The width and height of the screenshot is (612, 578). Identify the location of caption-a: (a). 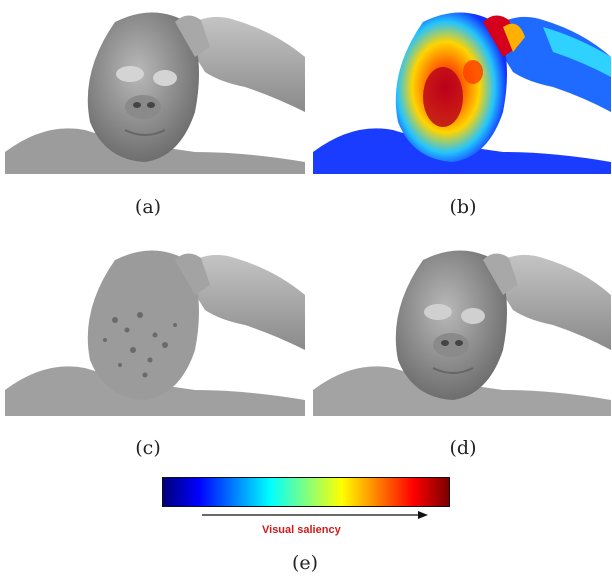
(148, 207).